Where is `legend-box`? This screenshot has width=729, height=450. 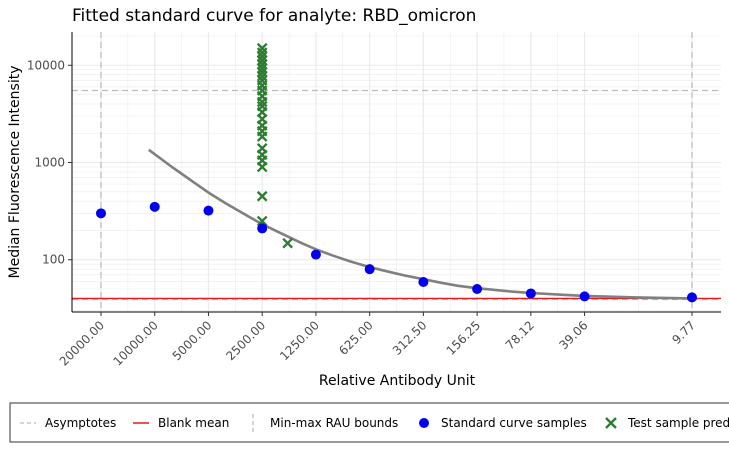 legend-box is located at coordinates (369, 422).